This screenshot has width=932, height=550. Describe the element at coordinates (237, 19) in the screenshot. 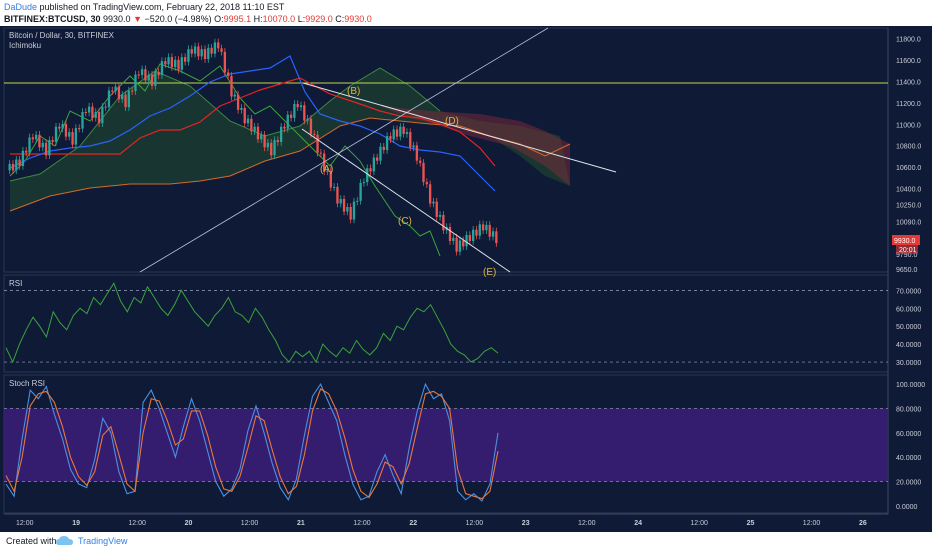

I see `open-value: 9995.1` at that location.